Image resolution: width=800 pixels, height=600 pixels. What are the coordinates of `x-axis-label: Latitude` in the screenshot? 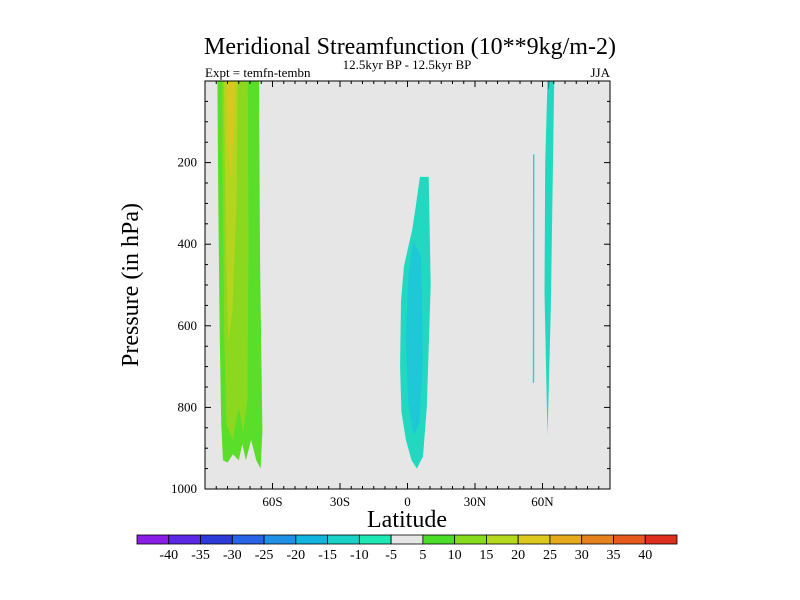 It's located at (407, 520).